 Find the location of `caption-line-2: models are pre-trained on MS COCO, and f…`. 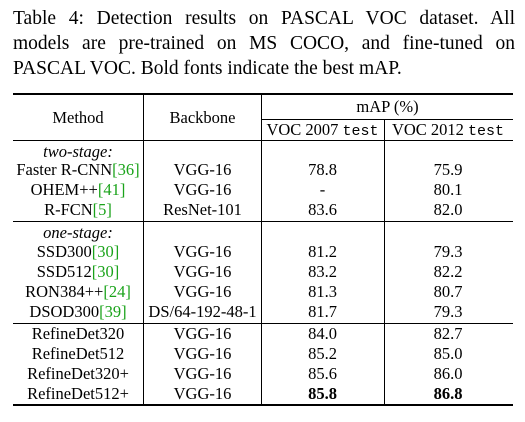

caption-line-2: models are pre-trained on MS COCO, and f… is located at coordinates (264, 43).